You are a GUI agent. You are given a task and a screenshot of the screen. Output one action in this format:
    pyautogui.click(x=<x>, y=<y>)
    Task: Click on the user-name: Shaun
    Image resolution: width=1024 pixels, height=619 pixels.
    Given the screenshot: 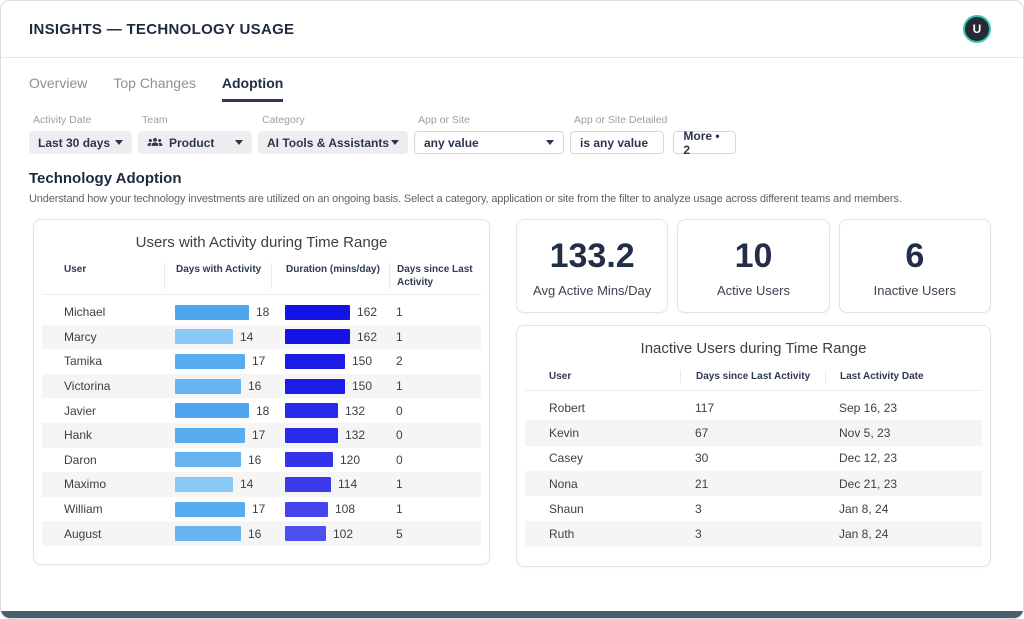 What is the action you would take?
    pyautogui.click(x=566, y=508)
    